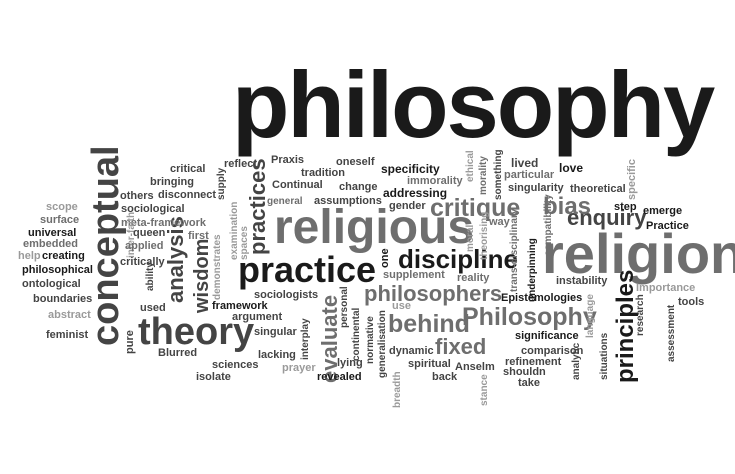 This screenshot has height=474, width=735. I want to click on word-analysis: analysis, so click(175, 259).